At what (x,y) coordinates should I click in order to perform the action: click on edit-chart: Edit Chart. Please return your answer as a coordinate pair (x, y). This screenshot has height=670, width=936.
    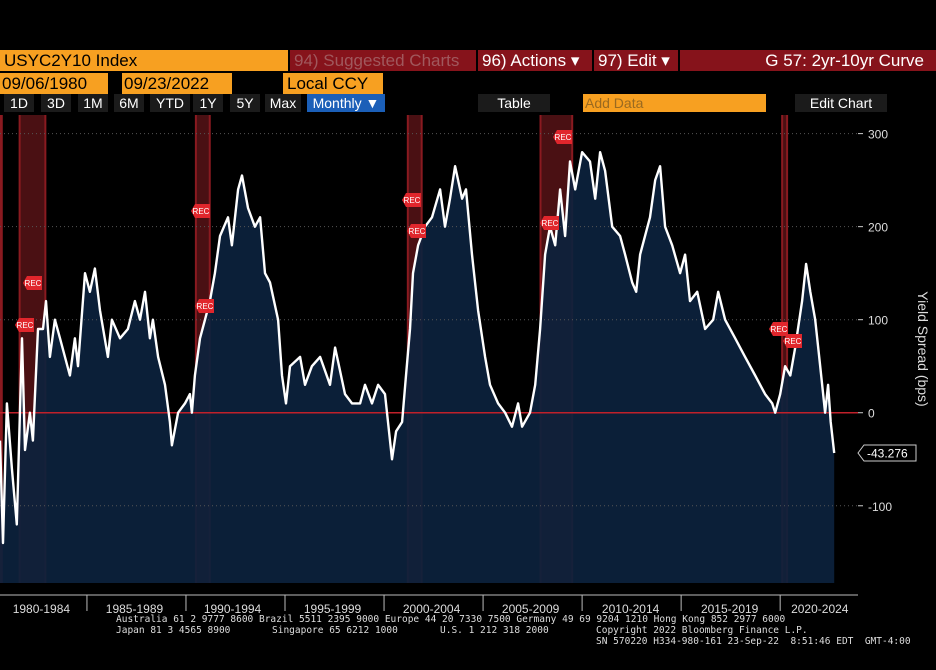
    Looking at the image, I should click on (841, 103).